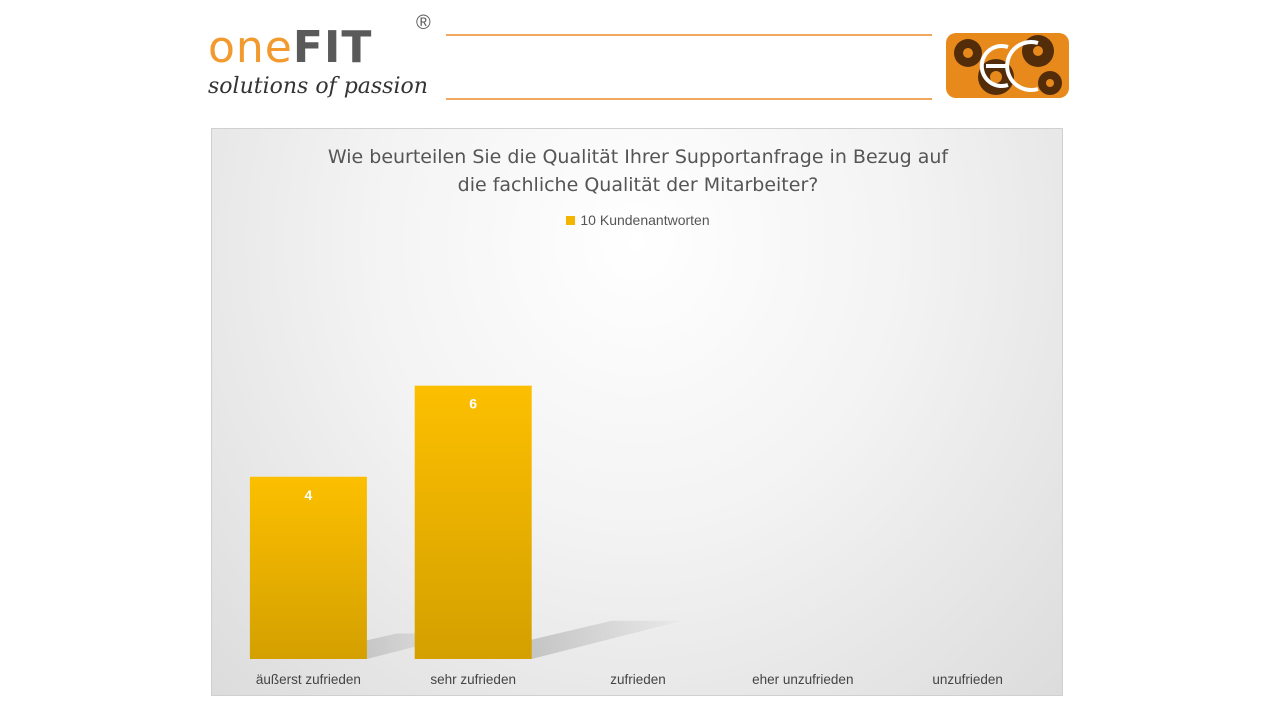  Describe the element at coordinates (571, 220) in the screenshot. I see `legend-swatch` at that location.